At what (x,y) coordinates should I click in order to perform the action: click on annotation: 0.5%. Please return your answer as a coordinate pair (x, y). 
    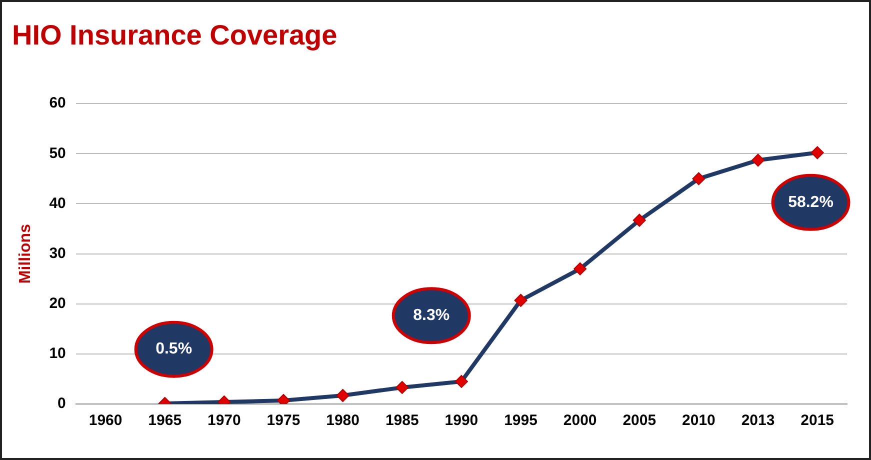
    Looking at the image, I should click on (174, 349).